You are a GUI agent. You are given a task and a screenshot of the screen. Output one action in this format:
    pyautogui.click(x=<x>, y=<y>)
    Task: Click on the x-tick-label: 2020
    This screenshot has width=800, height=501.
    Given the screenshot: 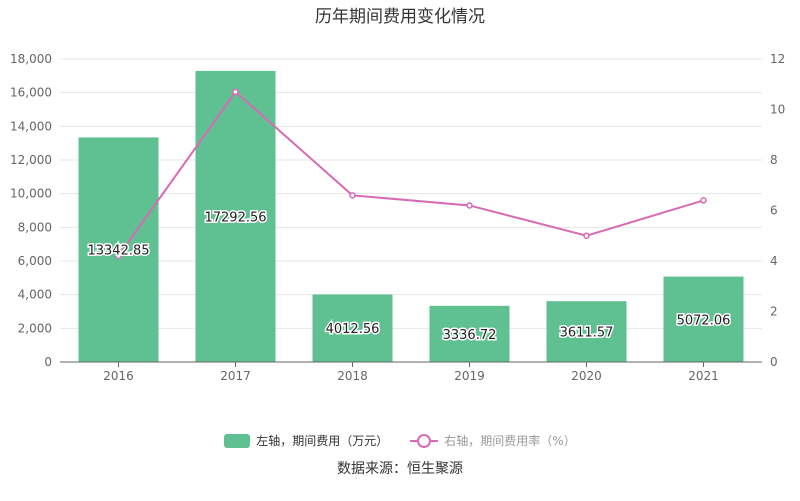 What is the action you would take?
    pyautogui.click(x=586, y=376)
    